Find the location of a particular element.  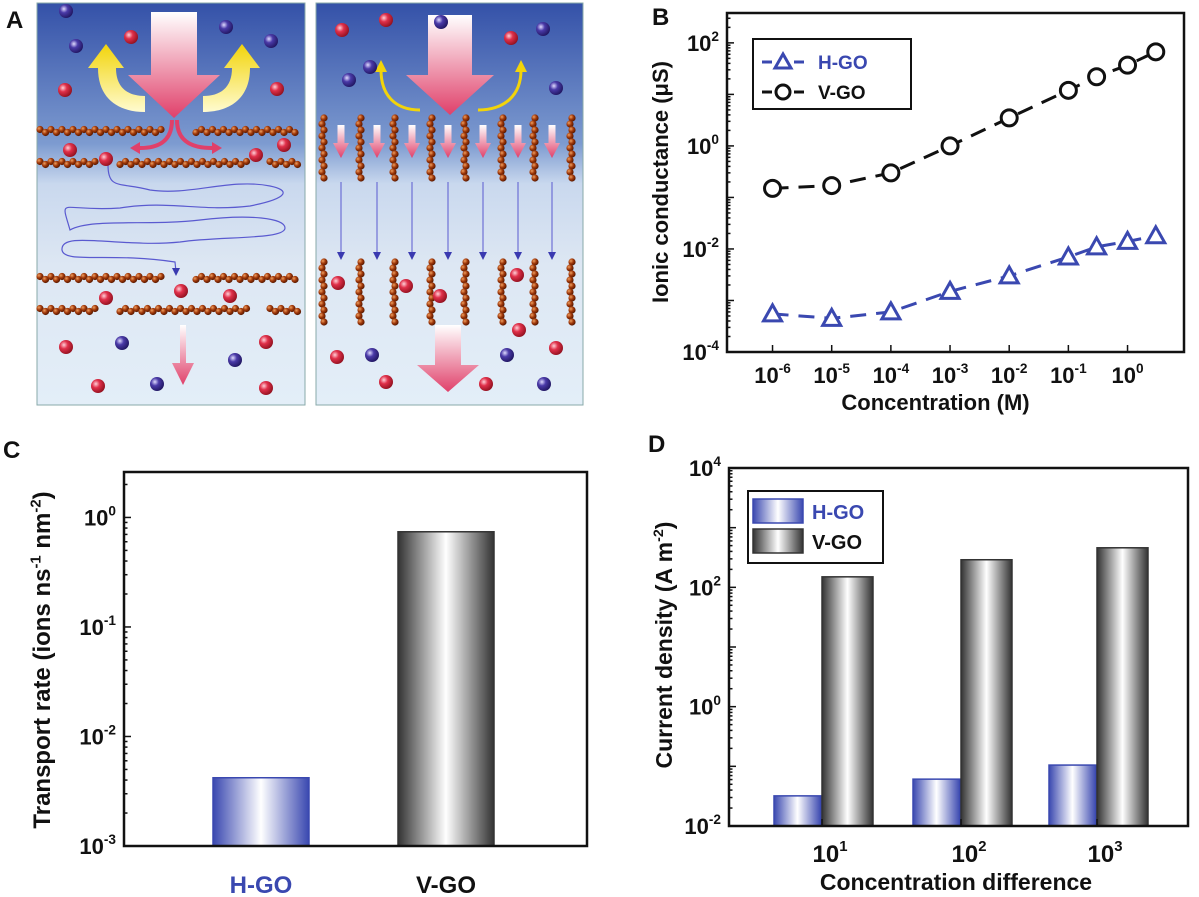

x-tick-label-exponent: -4 is located at coordinates (903, 368).